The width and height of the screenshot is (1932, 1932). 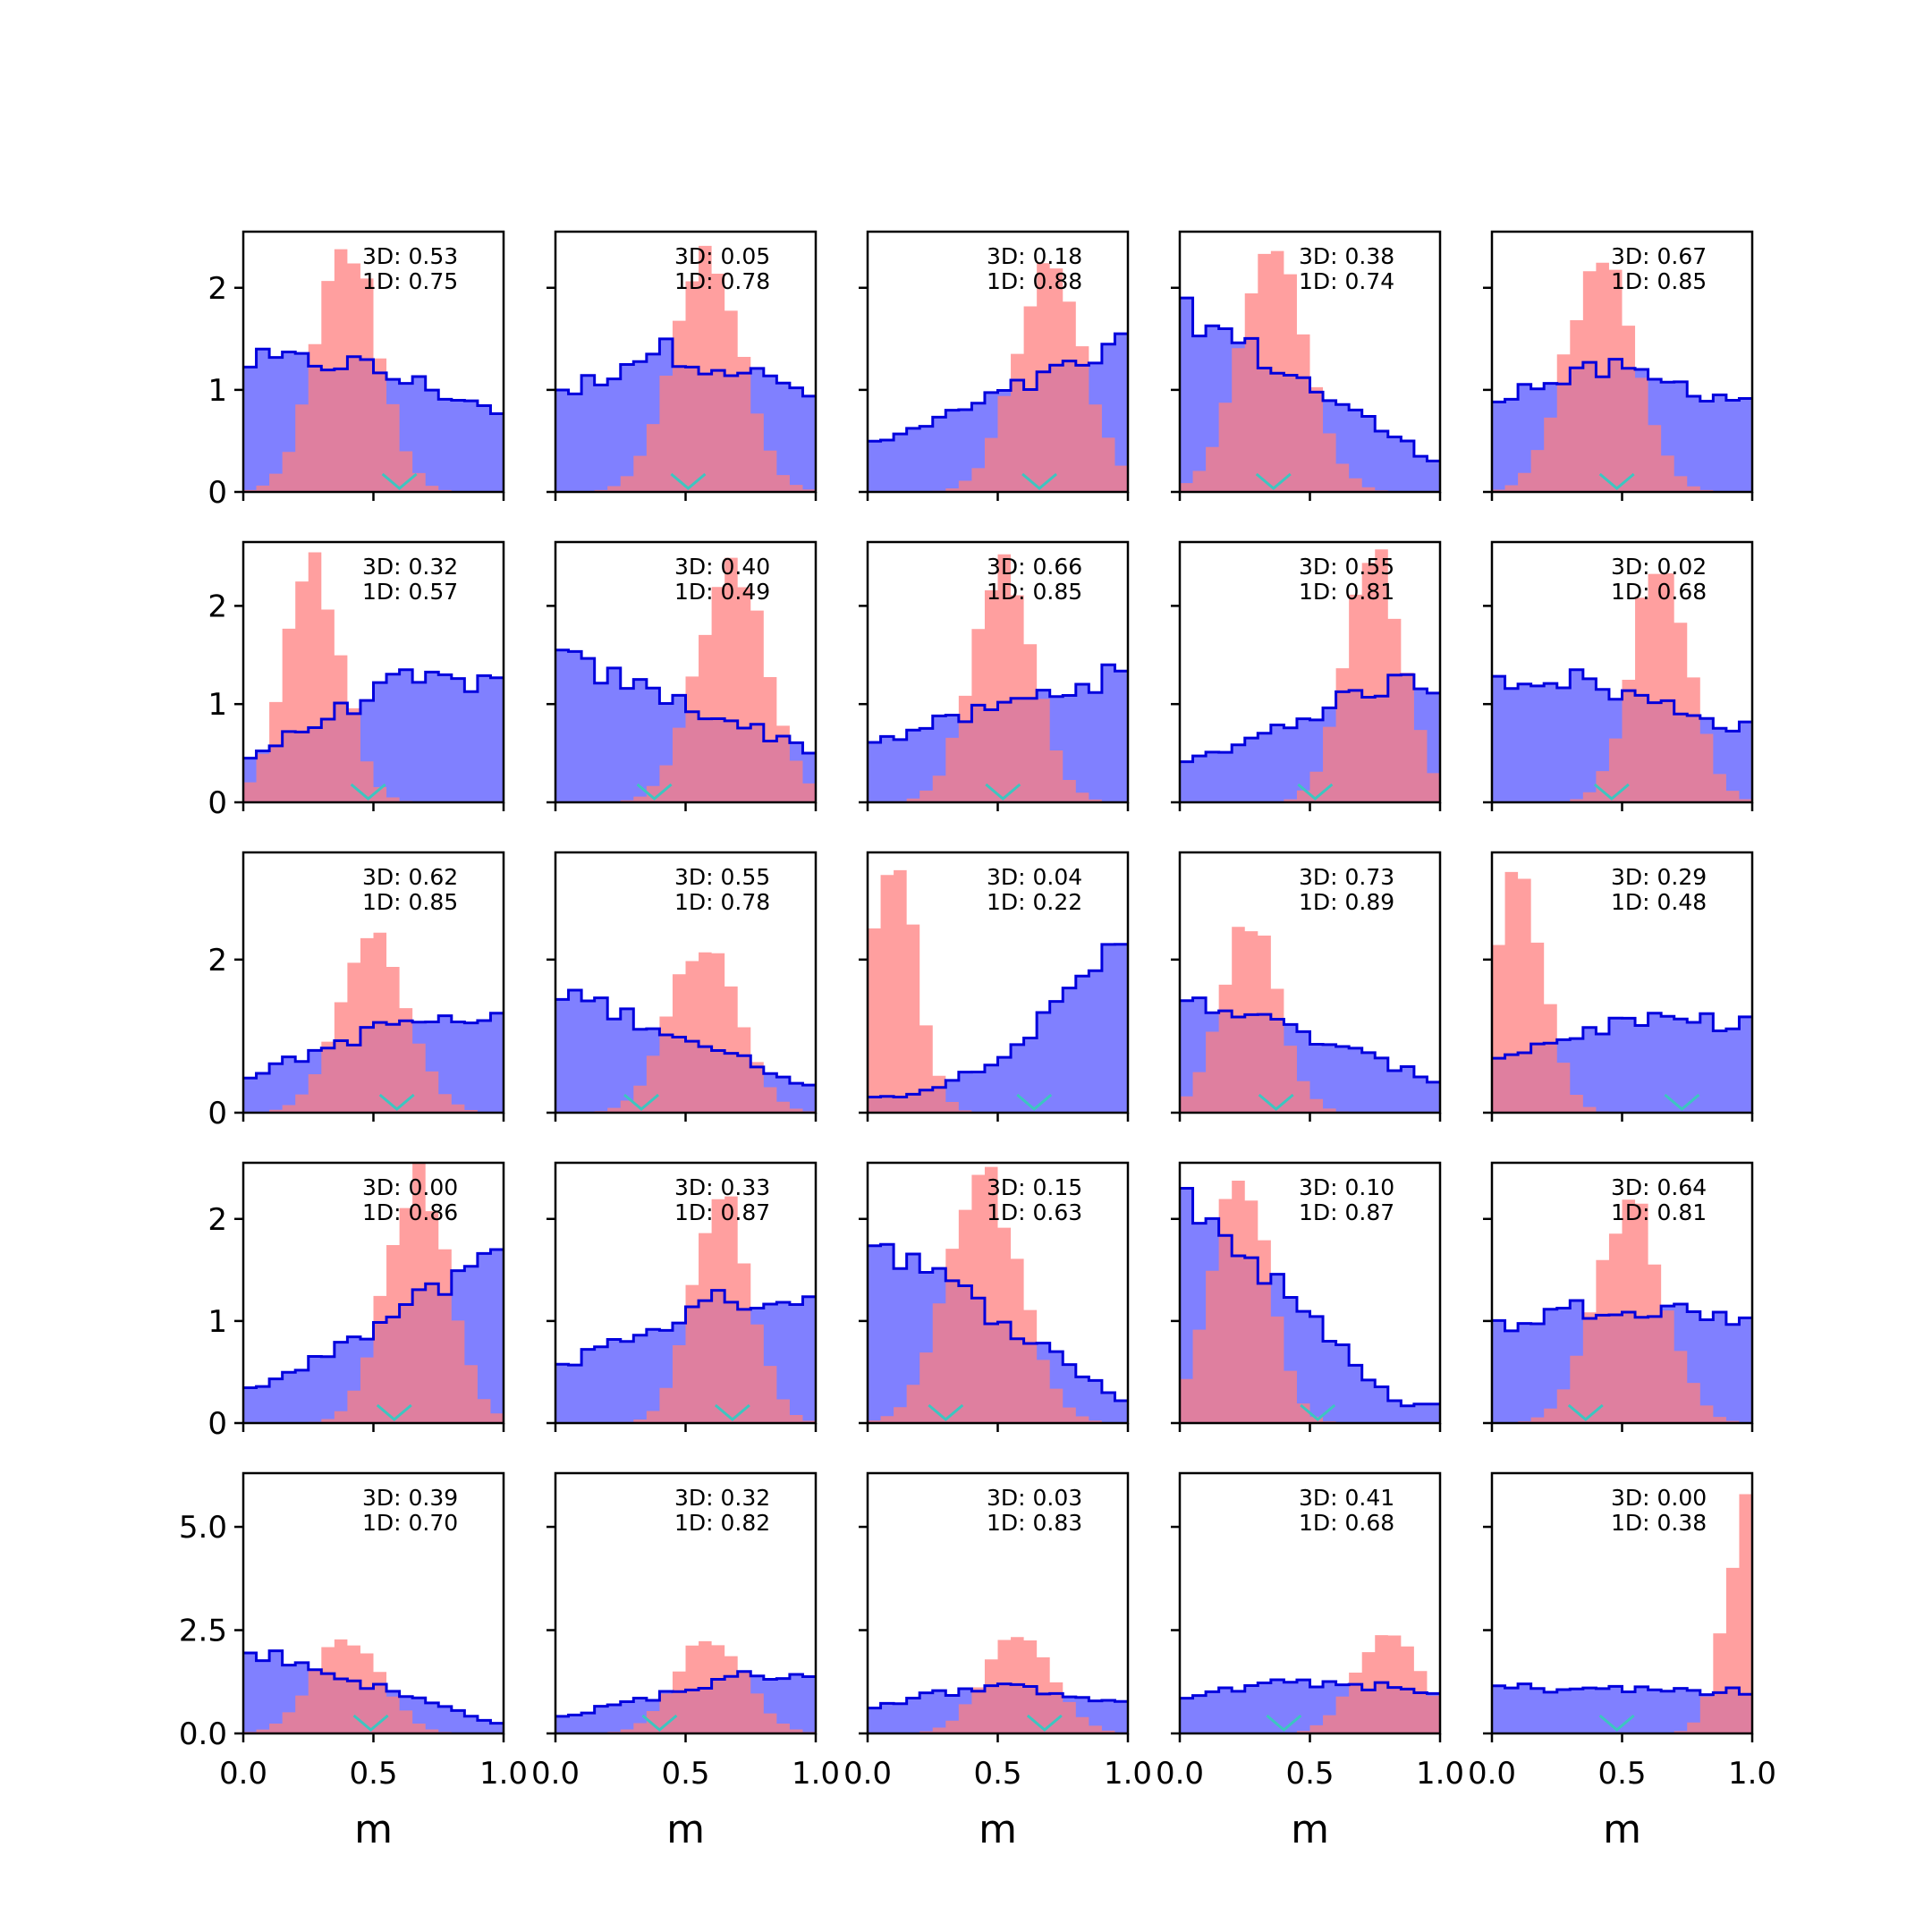 What do you see at coordinates (722, 1187) in the screenshot?
I see `annotation-3d: 3D: 0.33` at bounding box center [722, 1187].